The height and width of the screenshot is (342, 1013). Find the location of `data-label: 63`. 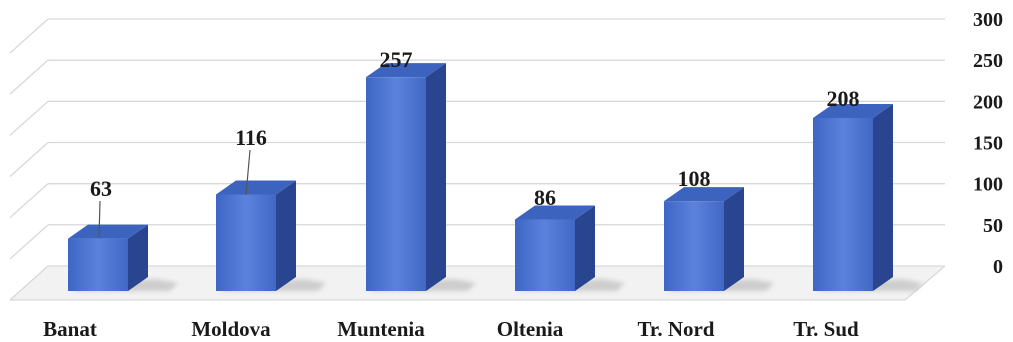

data-label: 63 is located at coordinates (101, 188).